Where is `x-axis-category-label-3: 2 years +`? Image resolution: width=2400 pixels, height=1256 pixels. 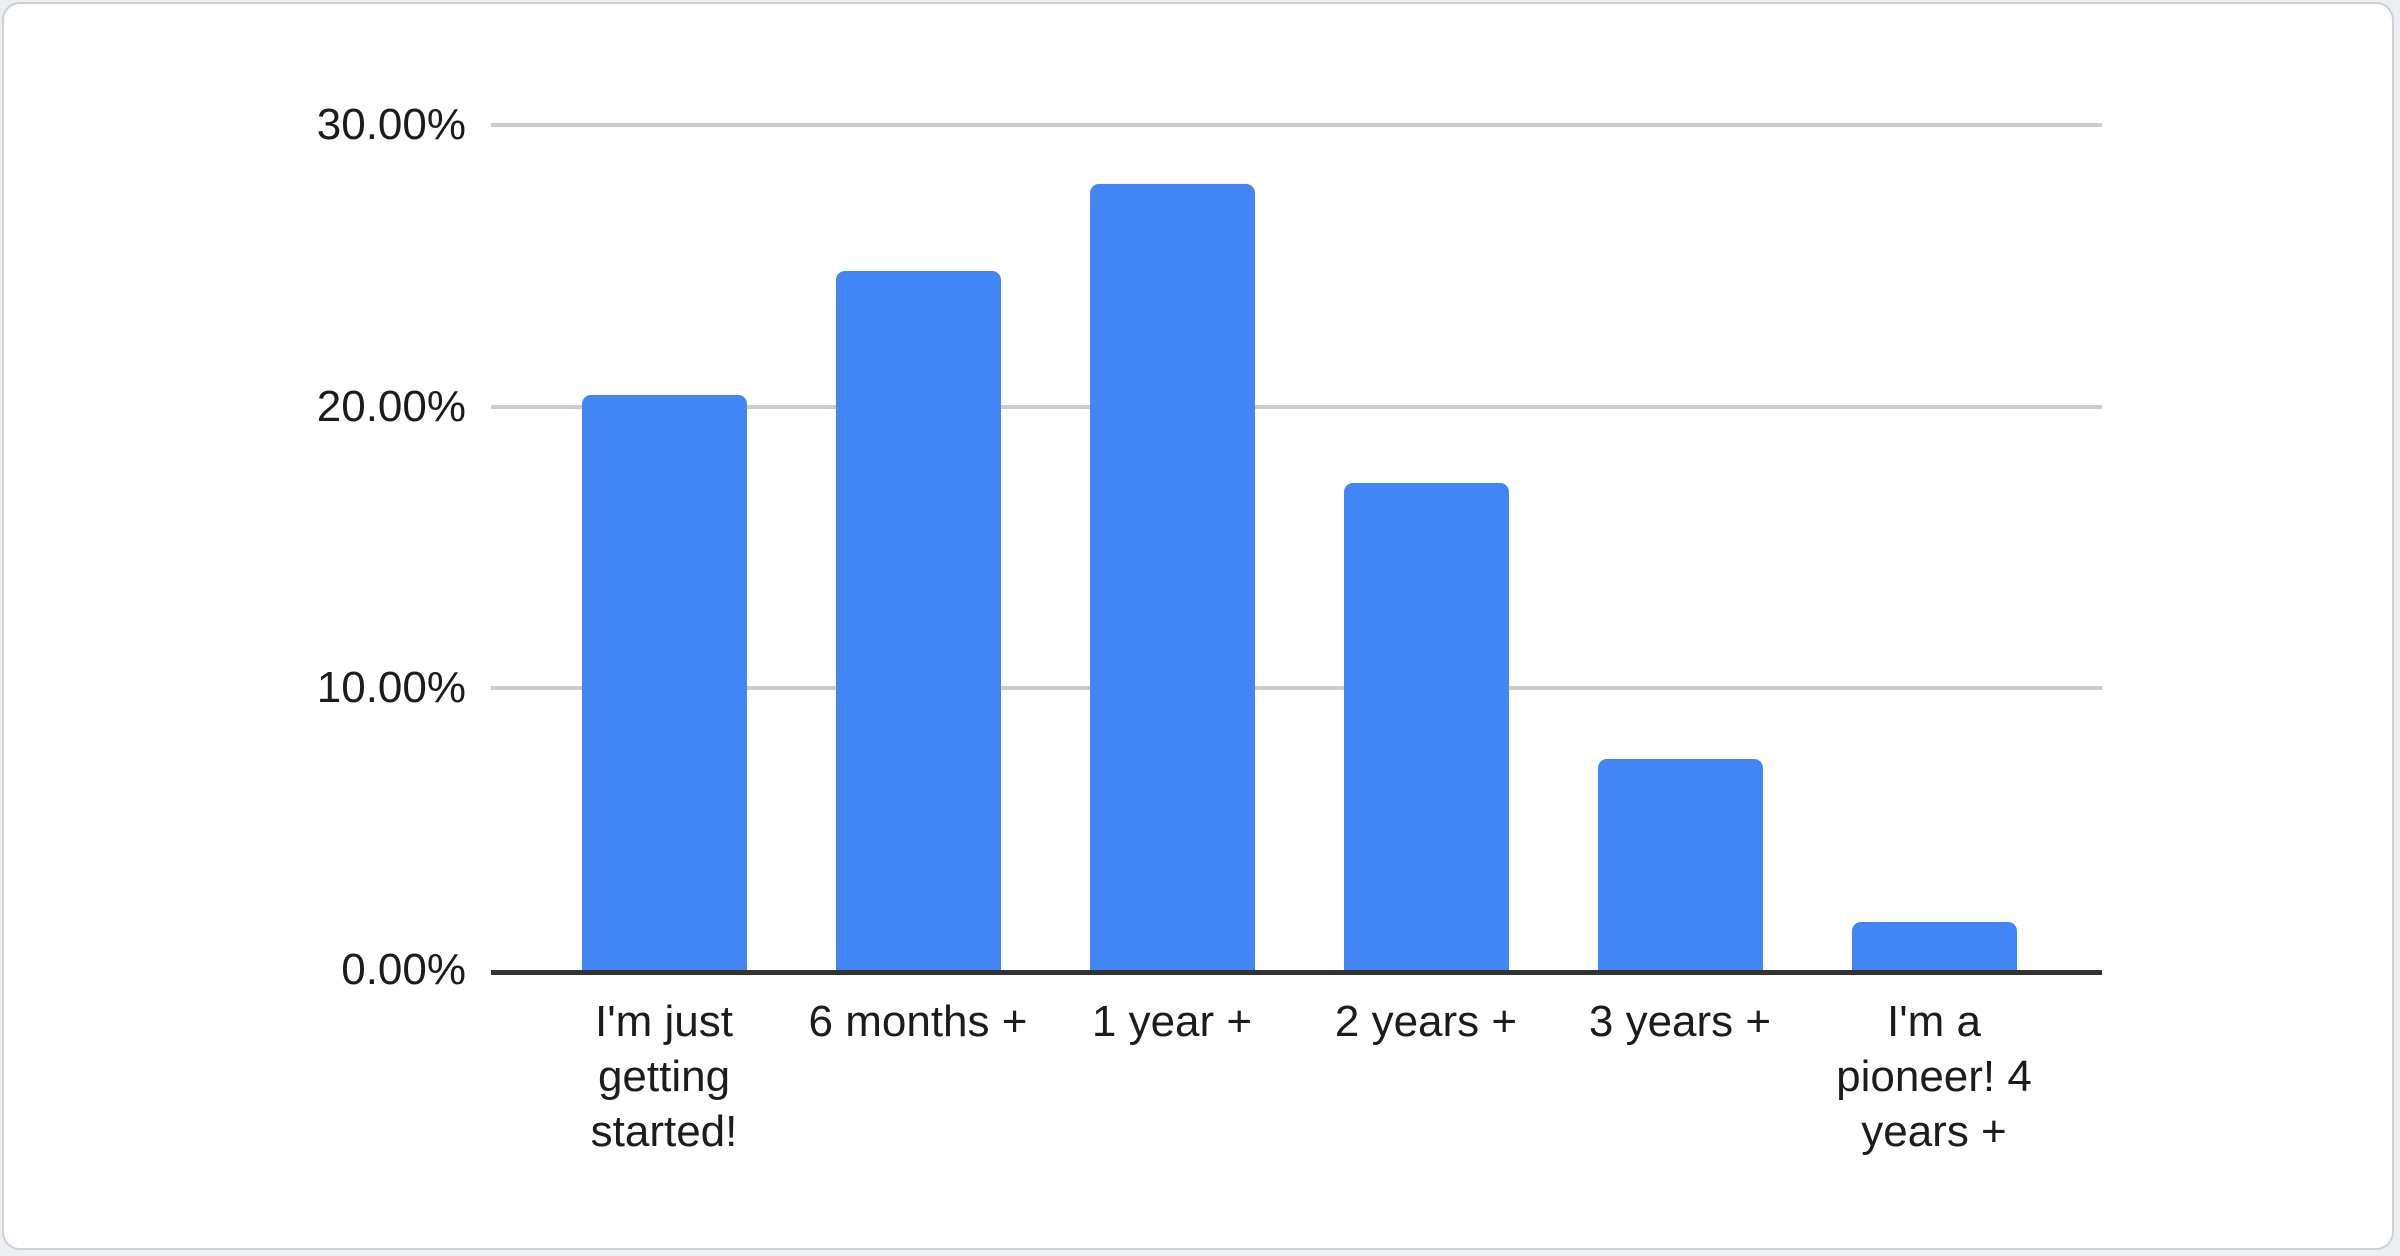 x-axis-category-label-3: 2 years + is located at coordinates (1426, 1021).